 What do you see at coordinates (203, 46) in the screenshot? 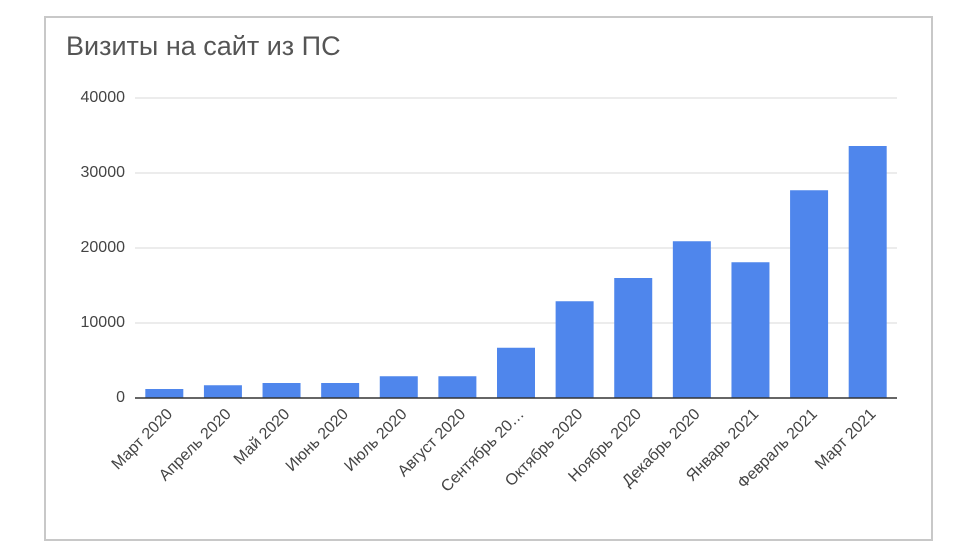
I see `chart-title: Визиты на сайт из ПС` at bounding box center [203, 46].